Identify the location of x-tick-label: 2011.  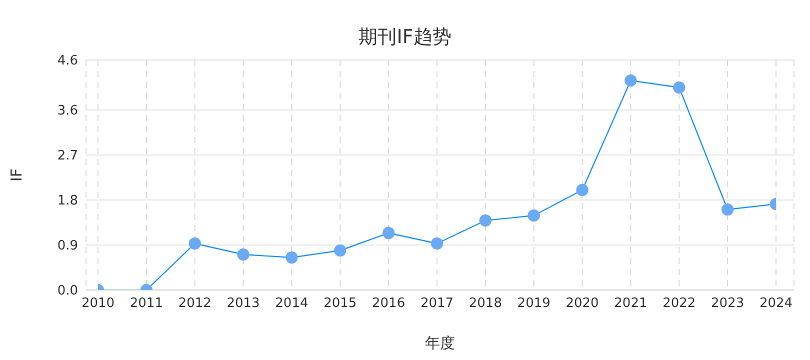
(146, 304).